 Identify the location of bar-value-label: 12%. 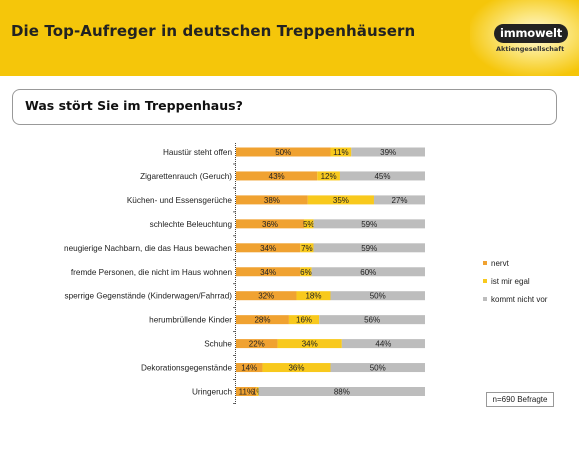
(329, 176).